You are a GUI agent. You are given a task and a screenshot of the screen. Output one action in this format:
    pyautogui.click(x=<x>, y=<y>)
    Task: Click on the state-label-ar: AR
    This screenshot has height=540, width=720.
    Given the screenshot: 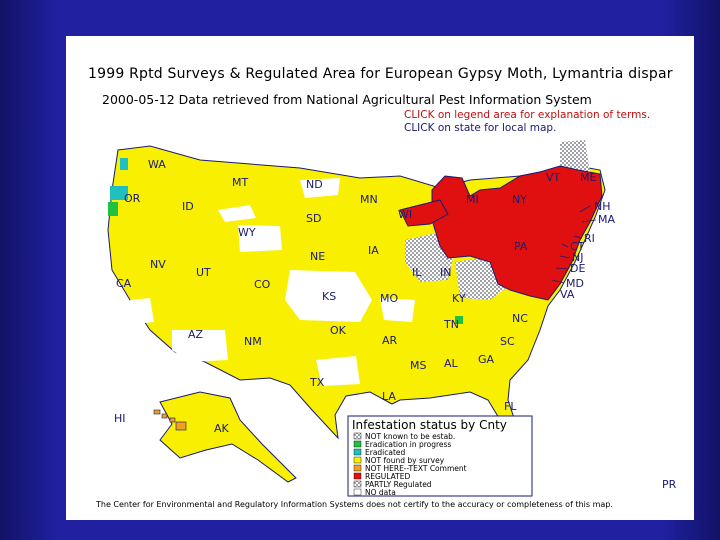 What is the action you would take?
    pyautogui.click(x=390, y=340)
    